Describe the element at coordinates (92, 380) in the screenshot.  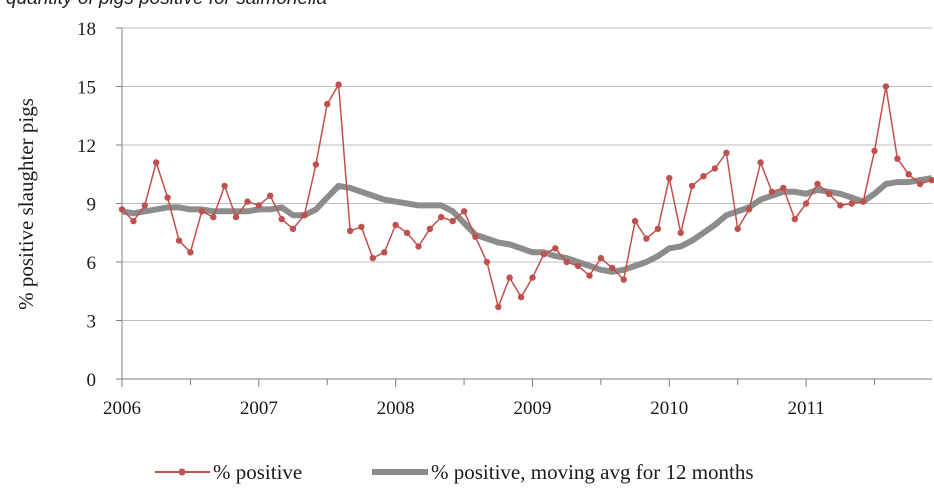
I see `y-tick-label: 0` at that location.